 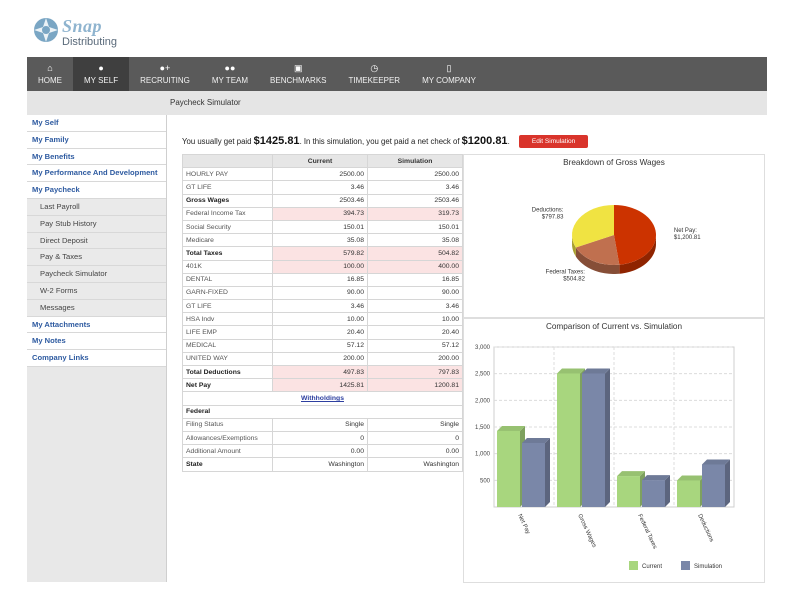 What do you see at coordinates (415, 464) in the screenshot?
I see `simulation-value: Washington` at bounding box center [415, 464].